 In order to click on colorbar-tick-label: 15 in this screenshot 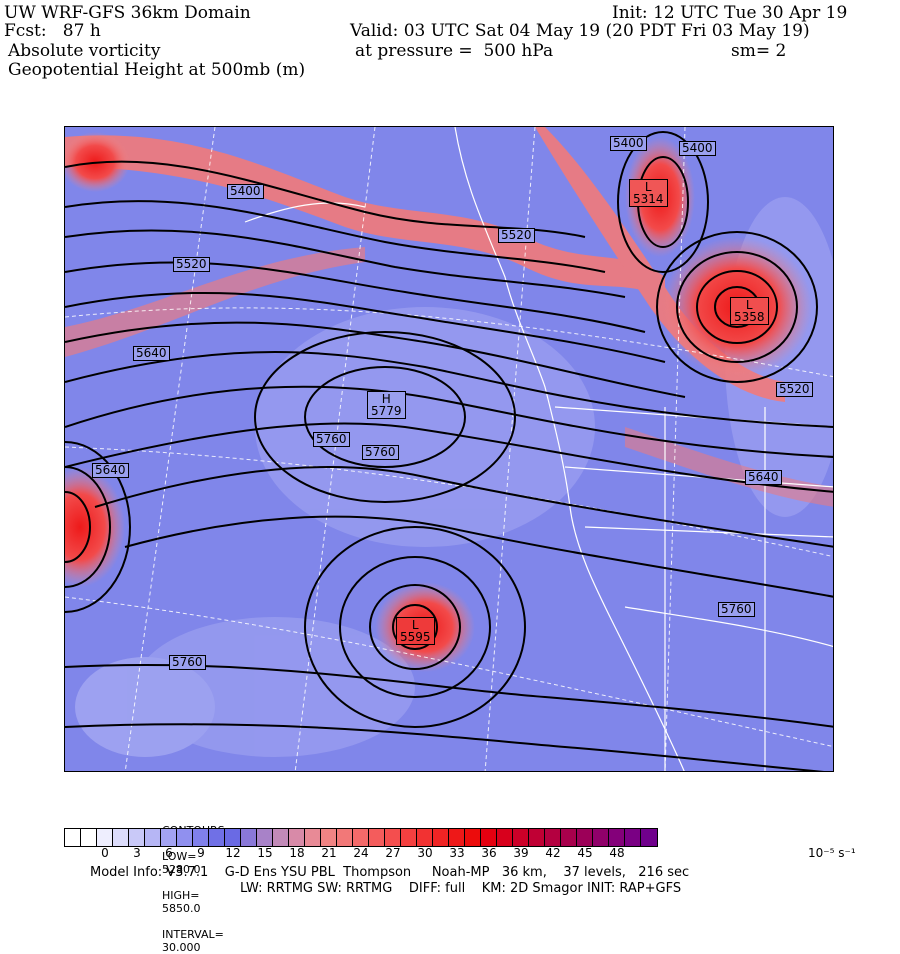, I will do `click(265, 853)`.